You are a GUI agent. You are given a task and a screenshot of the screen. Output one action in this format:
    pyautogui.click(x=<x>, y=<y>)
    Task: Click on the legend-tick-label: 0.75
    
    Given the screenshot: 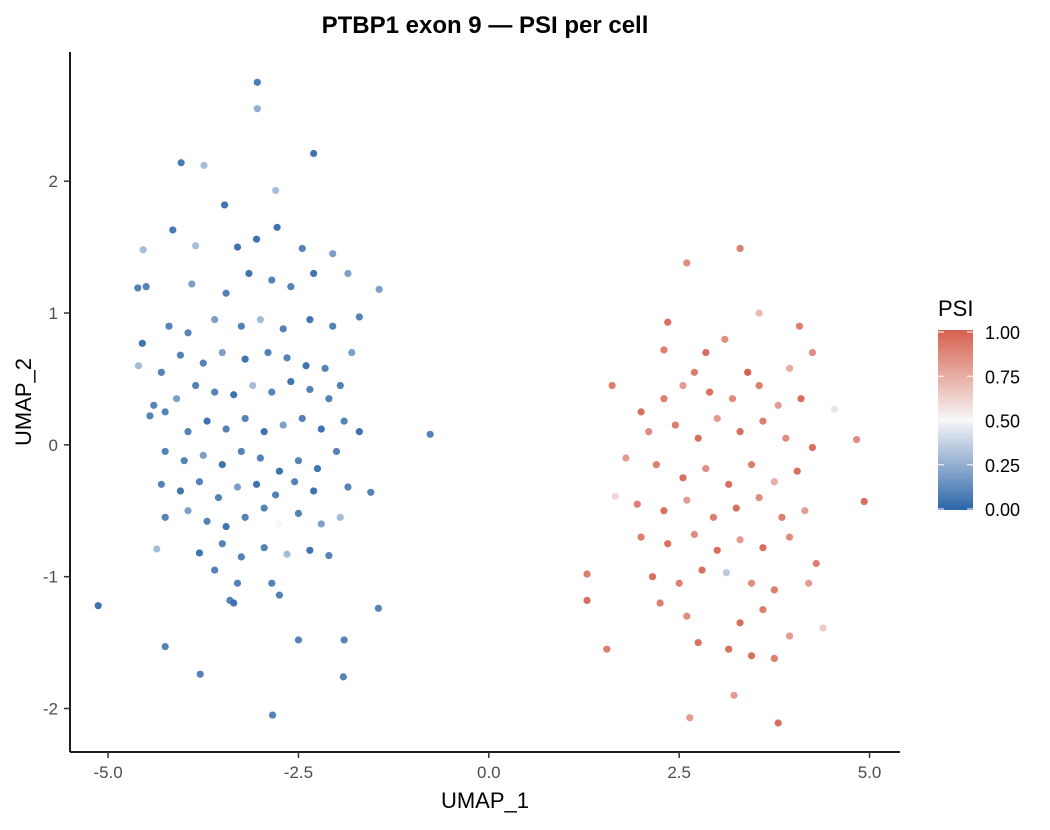 What is the action you would take?
    pyautogui.click(x=1002, y=377)
    